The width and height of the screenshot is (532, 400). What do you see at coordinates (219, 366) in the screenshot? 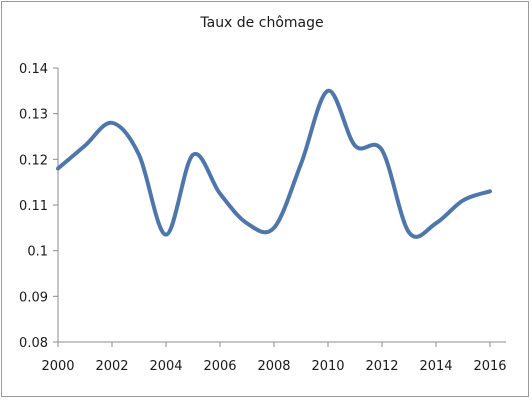
I see `x-tick-label: 2006` at bounding box center [219, 366].